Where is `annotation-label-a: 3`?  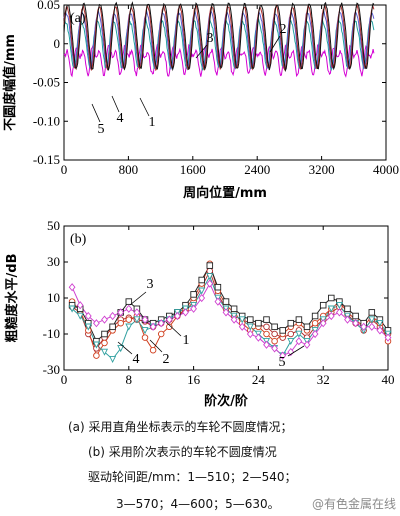
annotation-label-a: 3 is located at coordinates (210, 38).